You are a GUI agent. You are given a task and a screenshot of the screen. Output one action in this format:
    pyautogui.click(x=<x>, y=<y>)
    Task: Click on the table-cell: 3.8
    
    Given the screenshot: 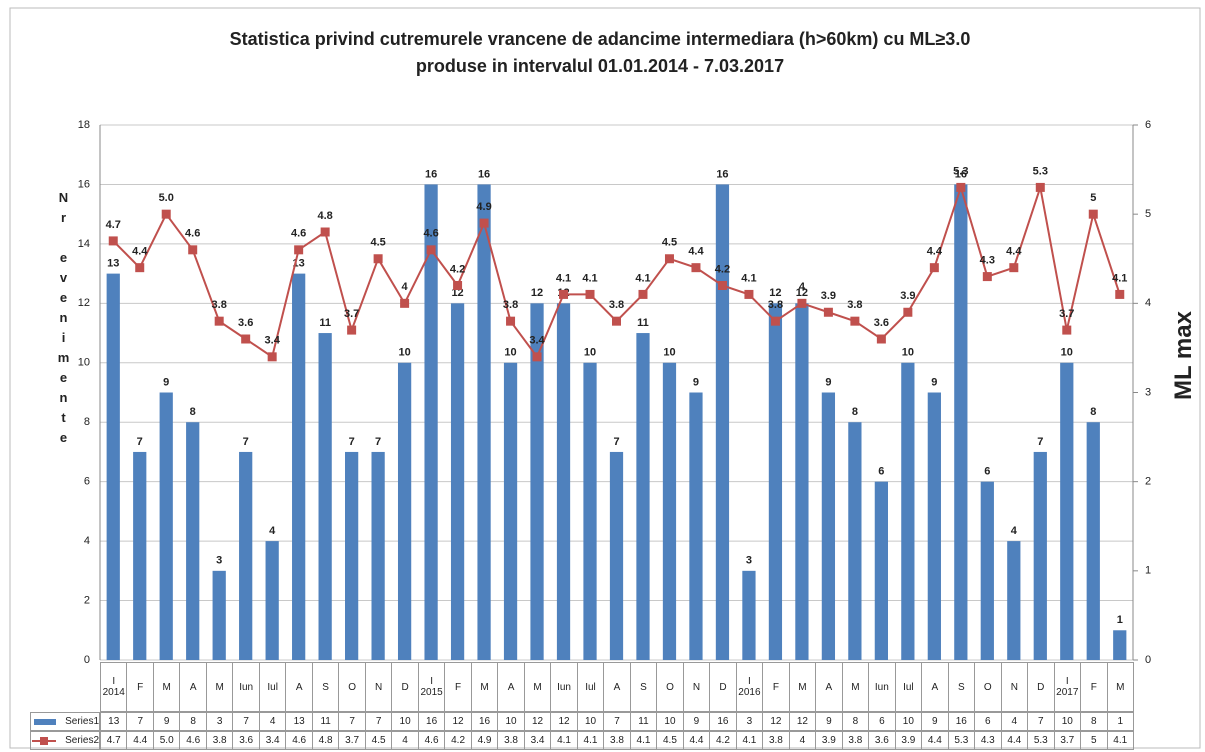 What is the action you would take?
    pyautogui.click(x=219, y=740)
    